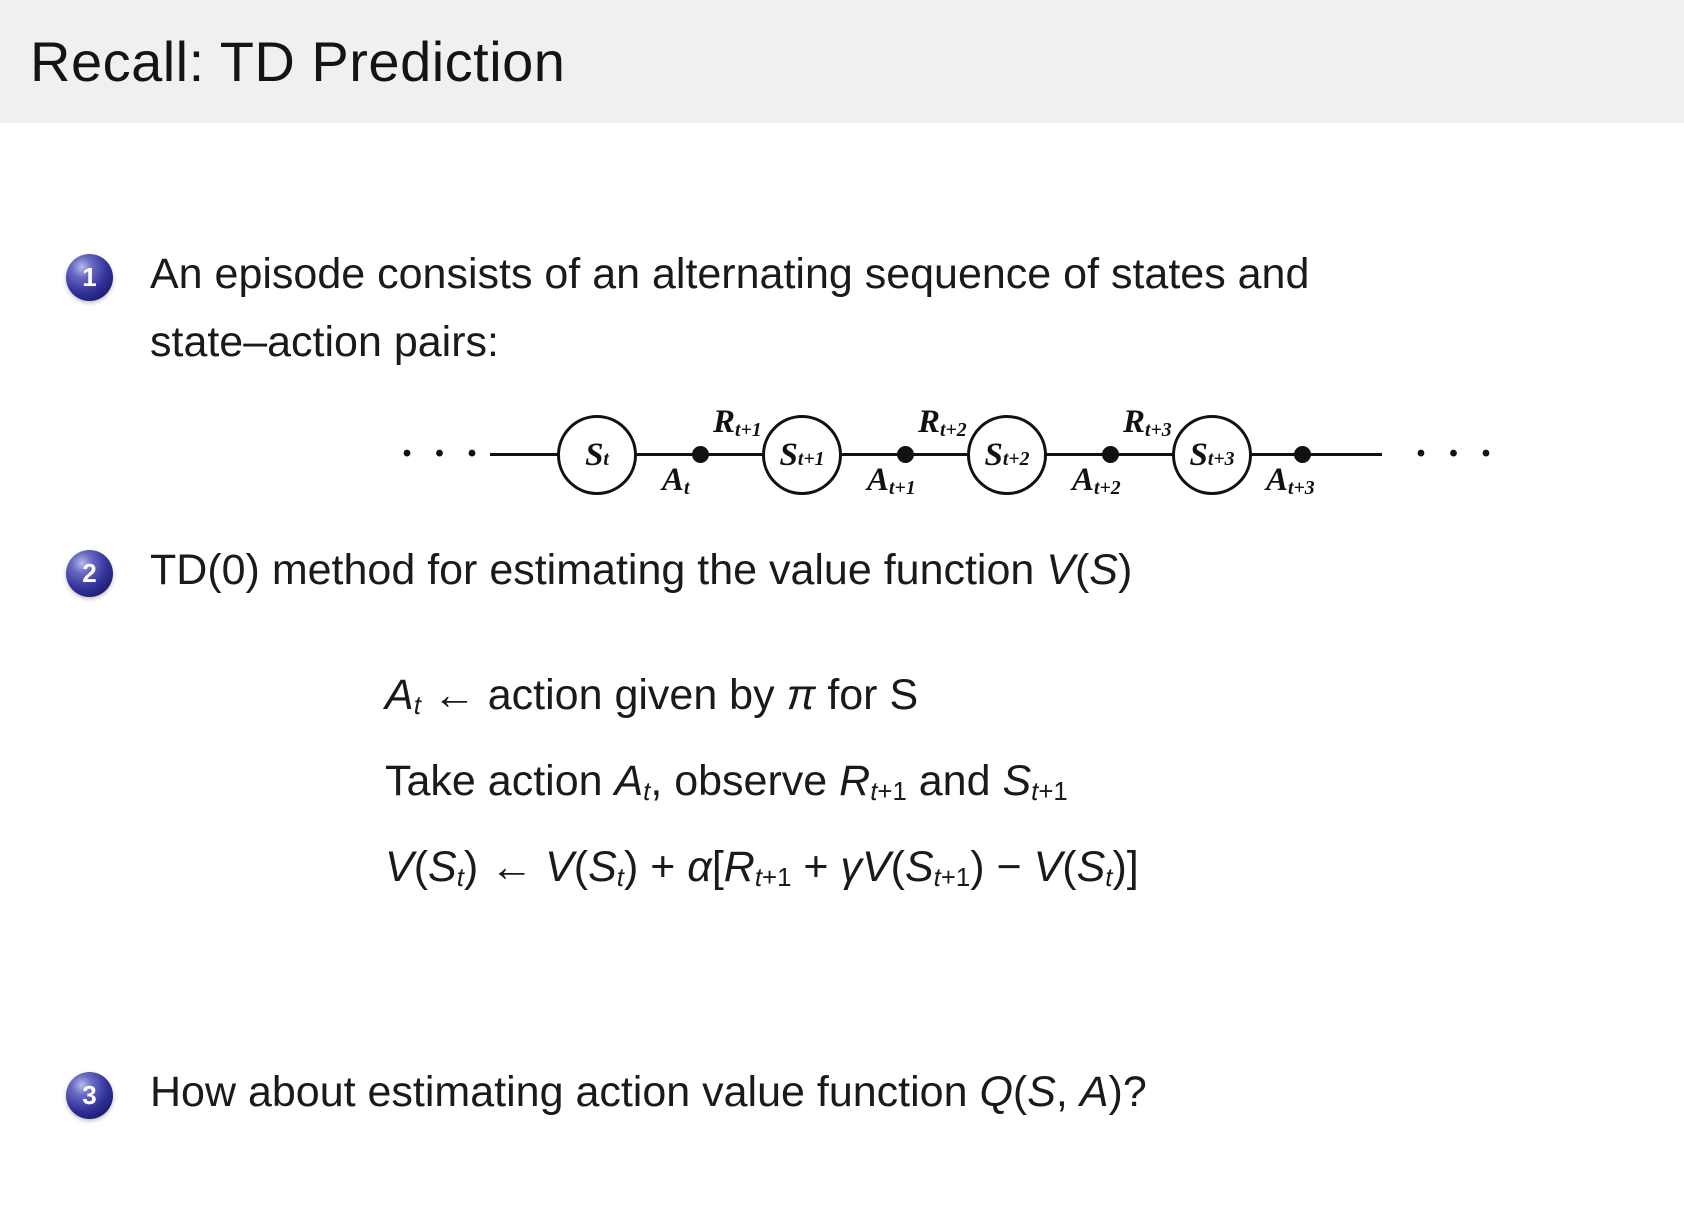  I want to click on reward-label-rt2: Rt+2, so click(942, 422).